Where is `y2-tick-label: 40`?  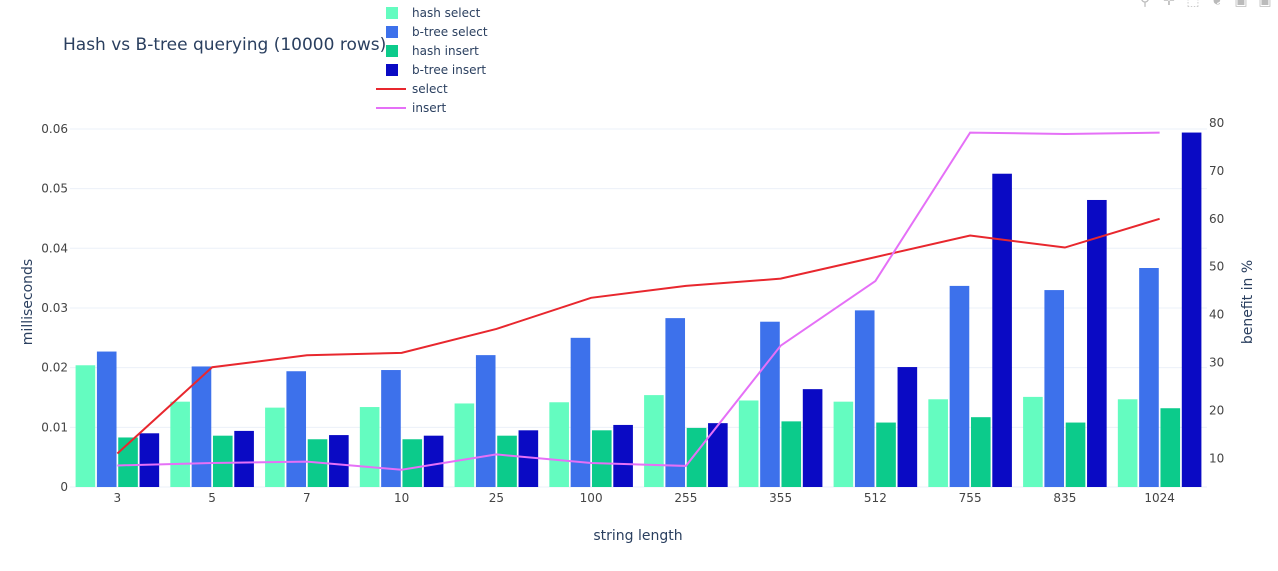
y2-tick-label: 40 is located at coordinates (1216, 315).